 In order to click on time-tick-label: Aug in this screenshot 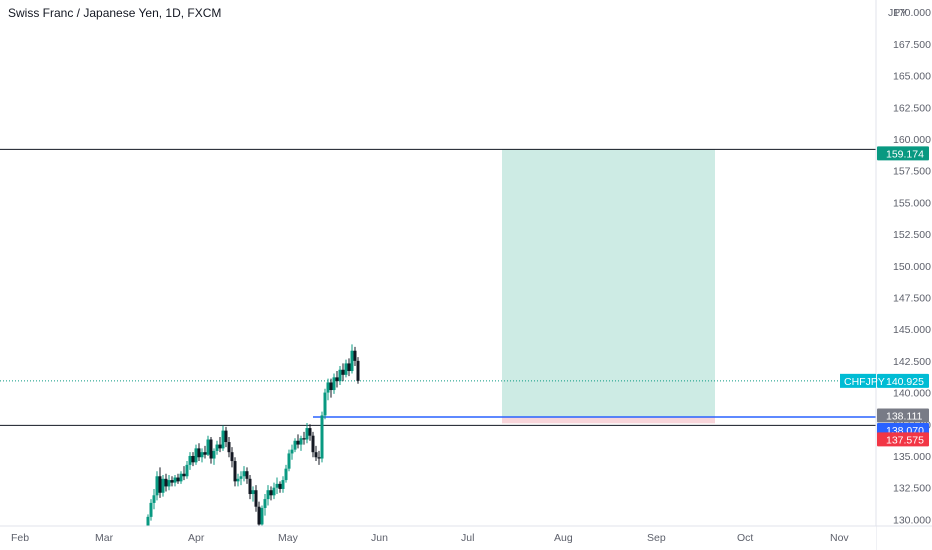, I will do `click(563, 538)`.